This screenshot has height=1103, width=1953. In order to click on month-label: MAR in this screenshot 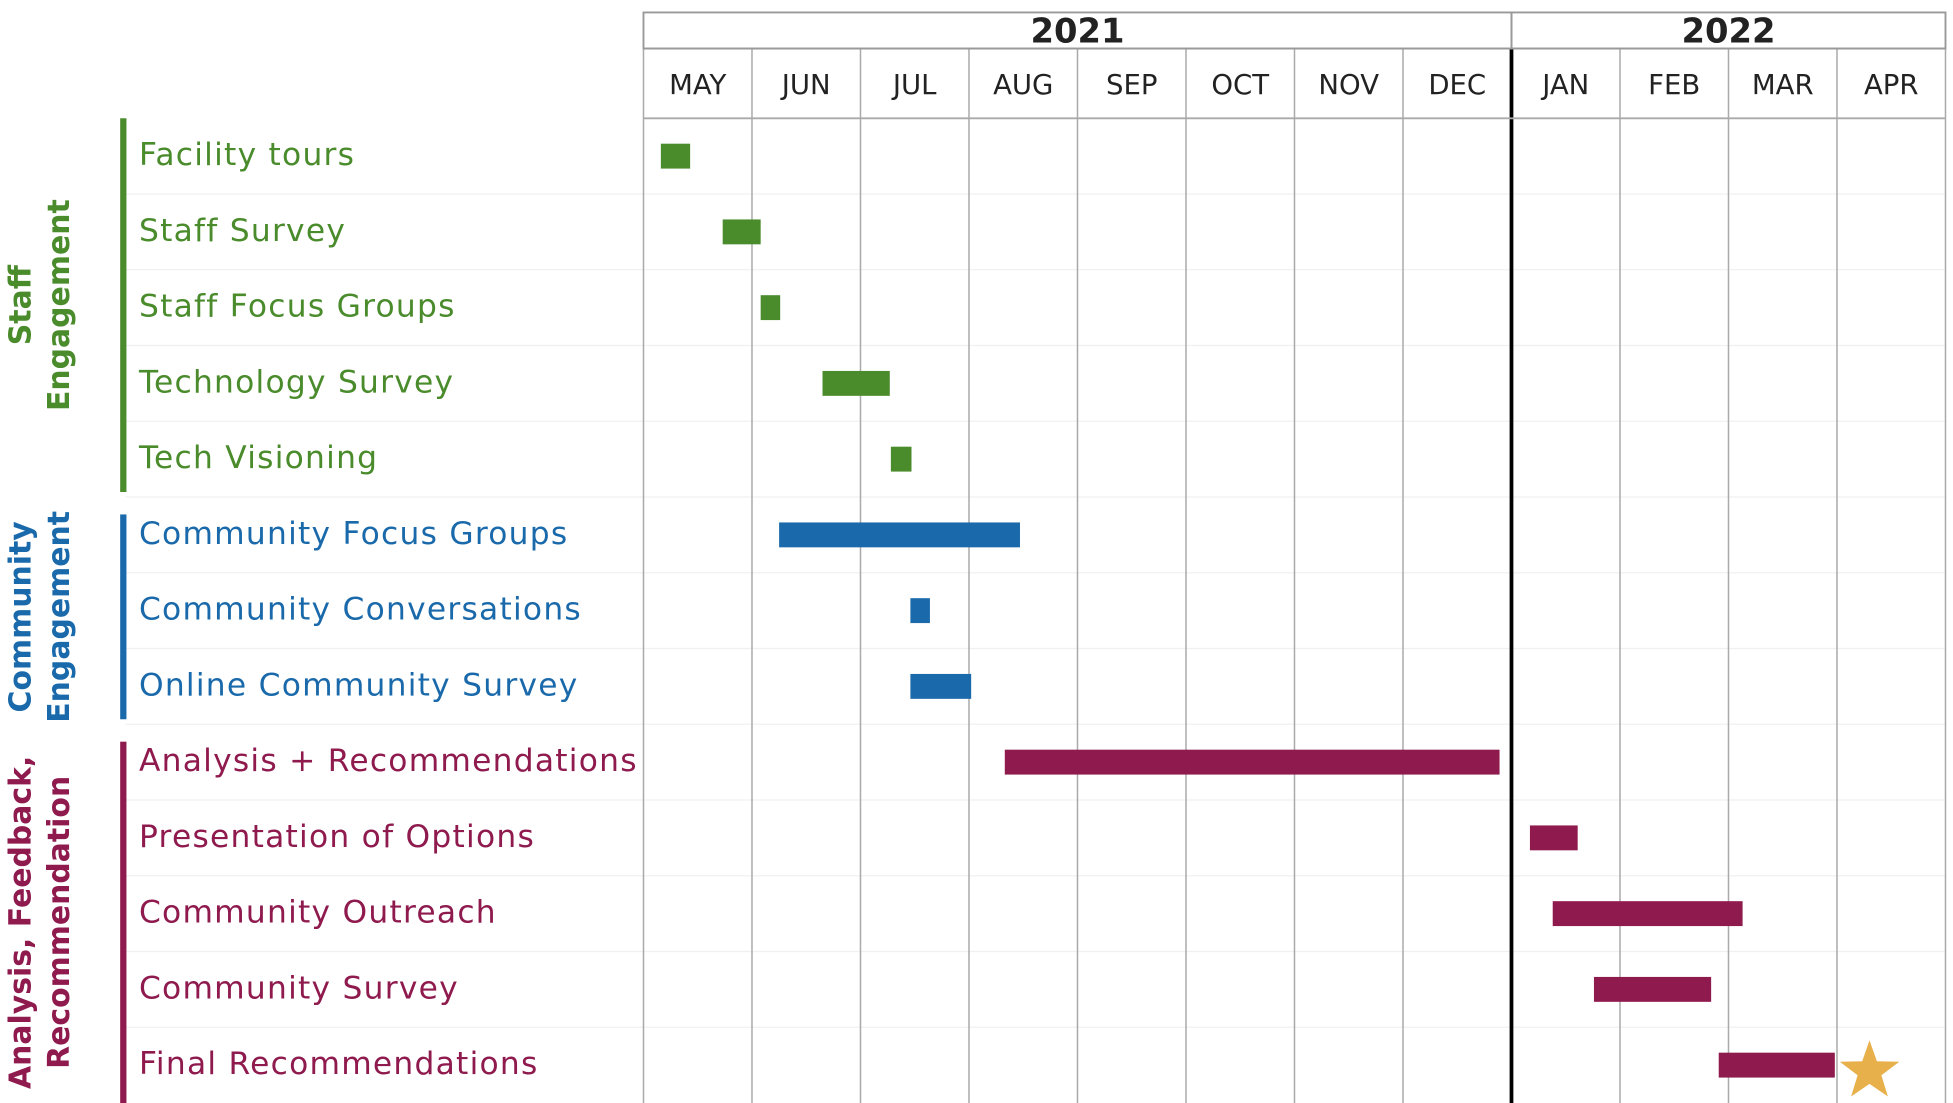, I will do `click(1783, 85)`.